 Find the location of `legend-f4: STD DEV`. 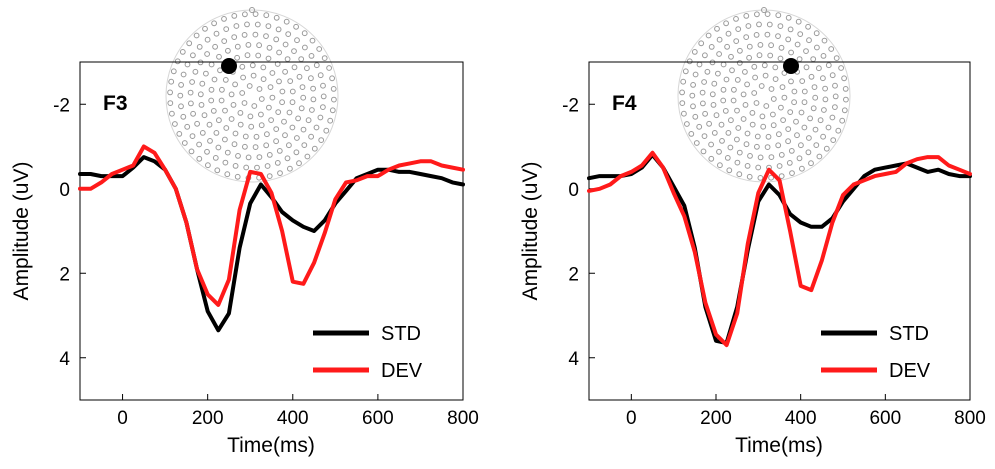

legend-f4: STD DEV is located at coordinates (876, 352).